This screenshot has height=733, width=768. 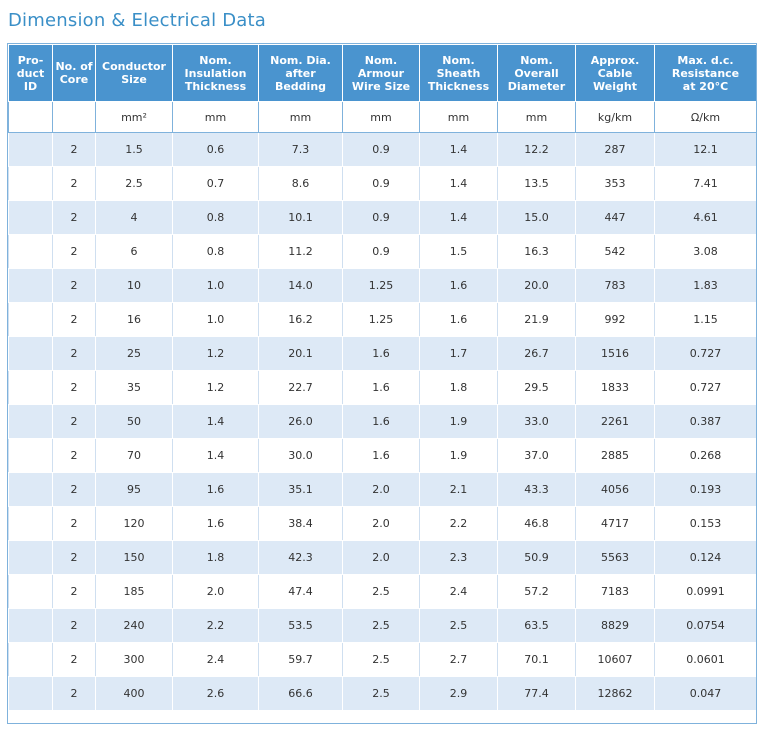 I want to click on table-cell: 12862, so click(x=615, y=693).